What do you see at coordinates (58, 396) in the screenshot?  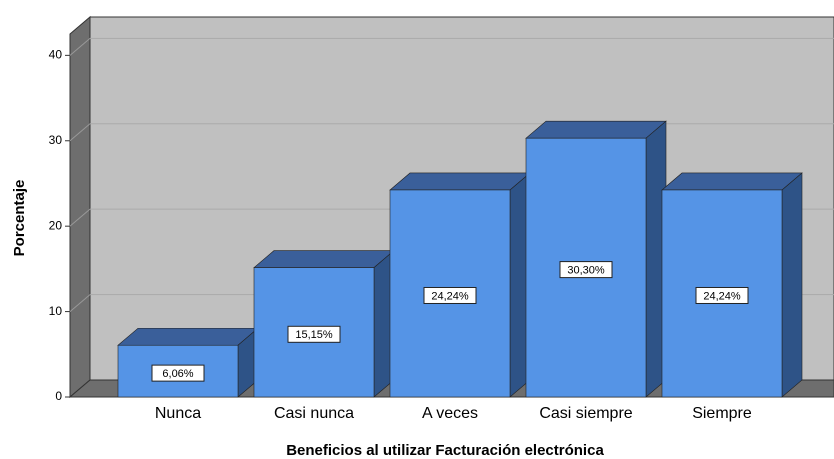 I see `y-tick-label: 0` at bounding box center [58, 396].